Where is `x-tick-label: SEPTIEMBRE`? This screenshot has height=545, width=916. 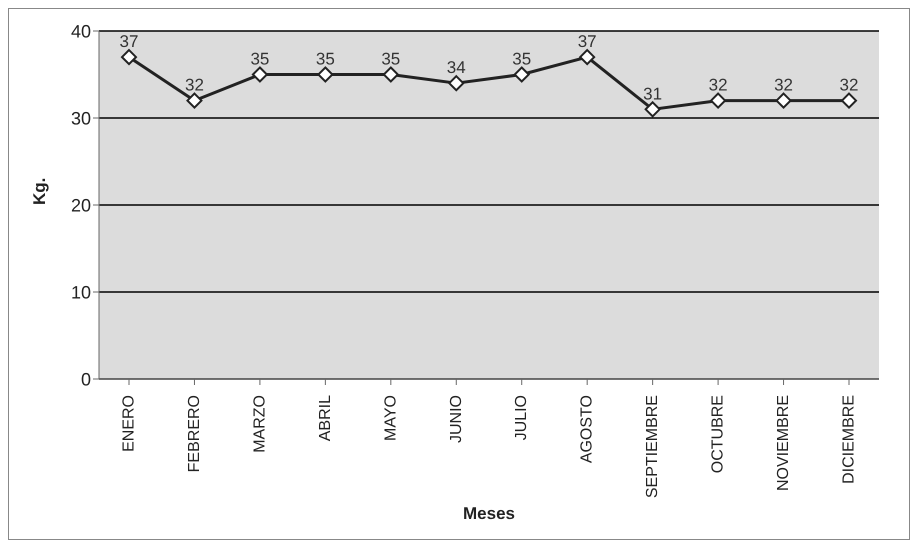
x-tick-label: SEPTIEMBRE is located at coordinates (653, 446).